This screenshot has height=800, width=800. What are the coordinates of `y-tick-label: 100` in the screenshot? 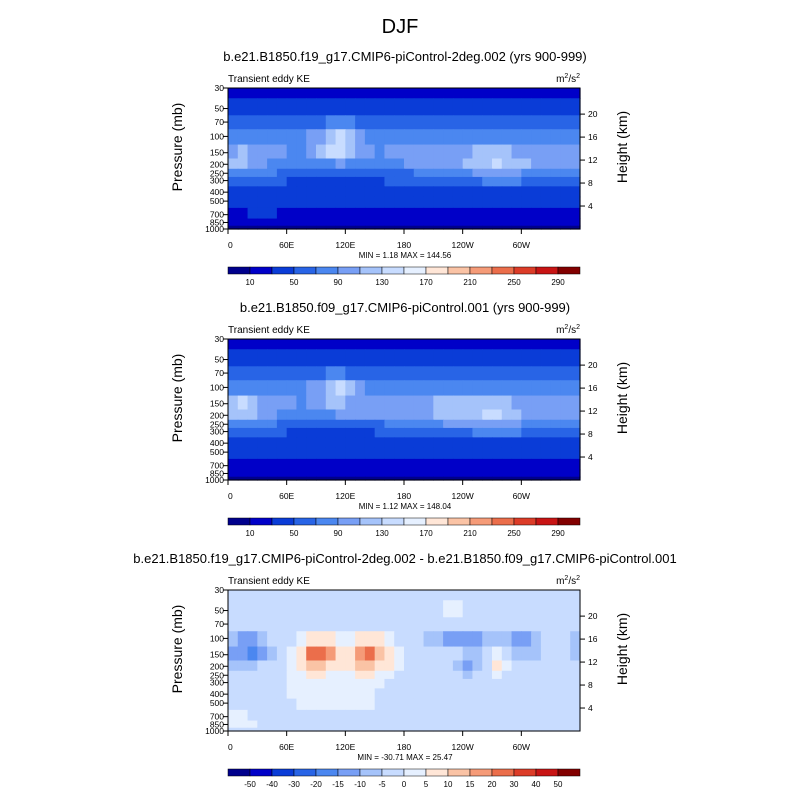 It's located at (217, 638).